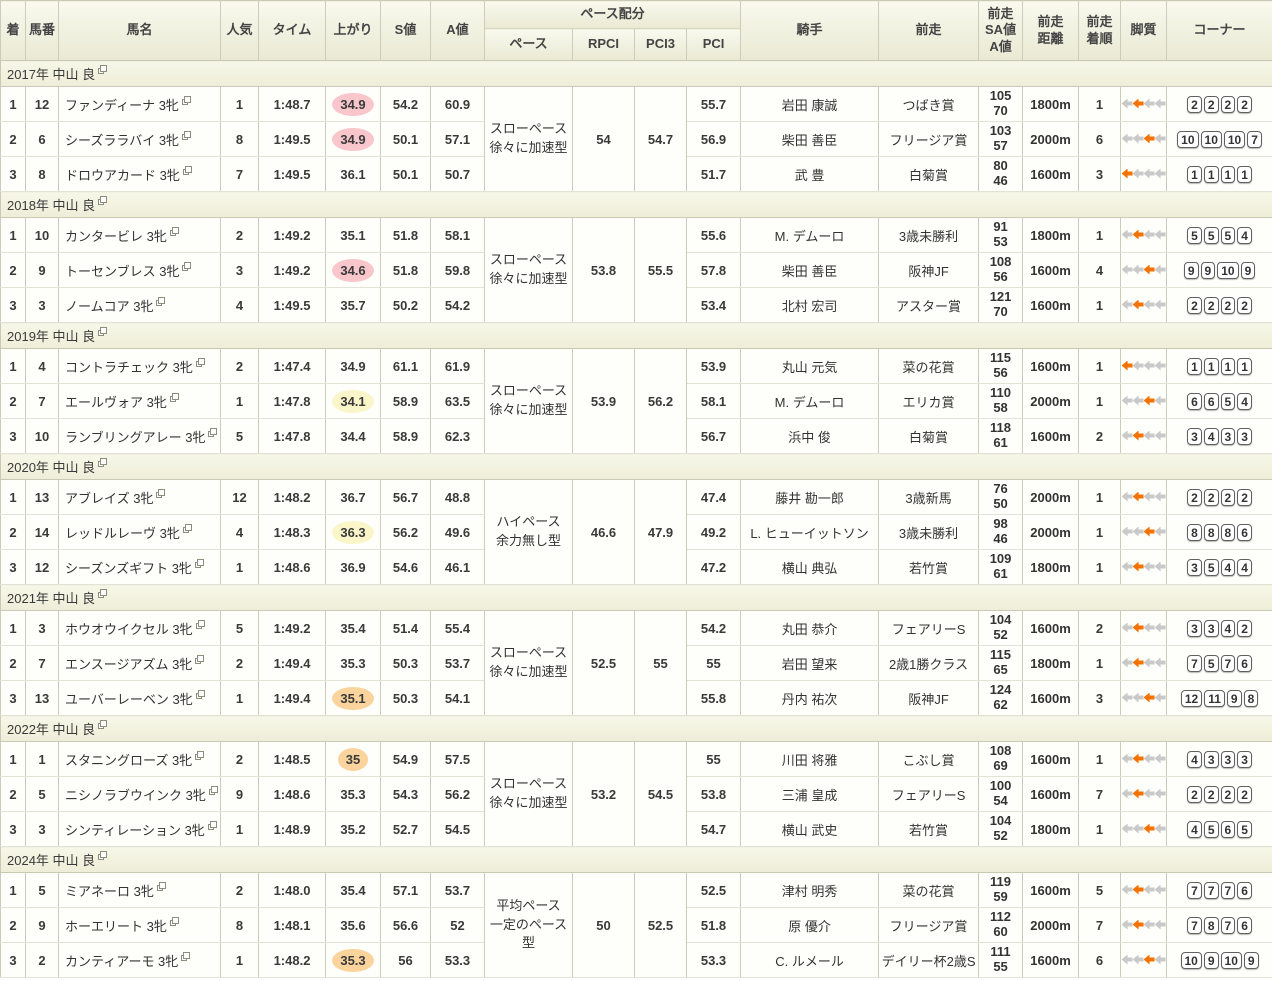  Describe the element at coordinates (810, 890) in the screenshot. I see `jockey-name: 津村 明秀` at that location.